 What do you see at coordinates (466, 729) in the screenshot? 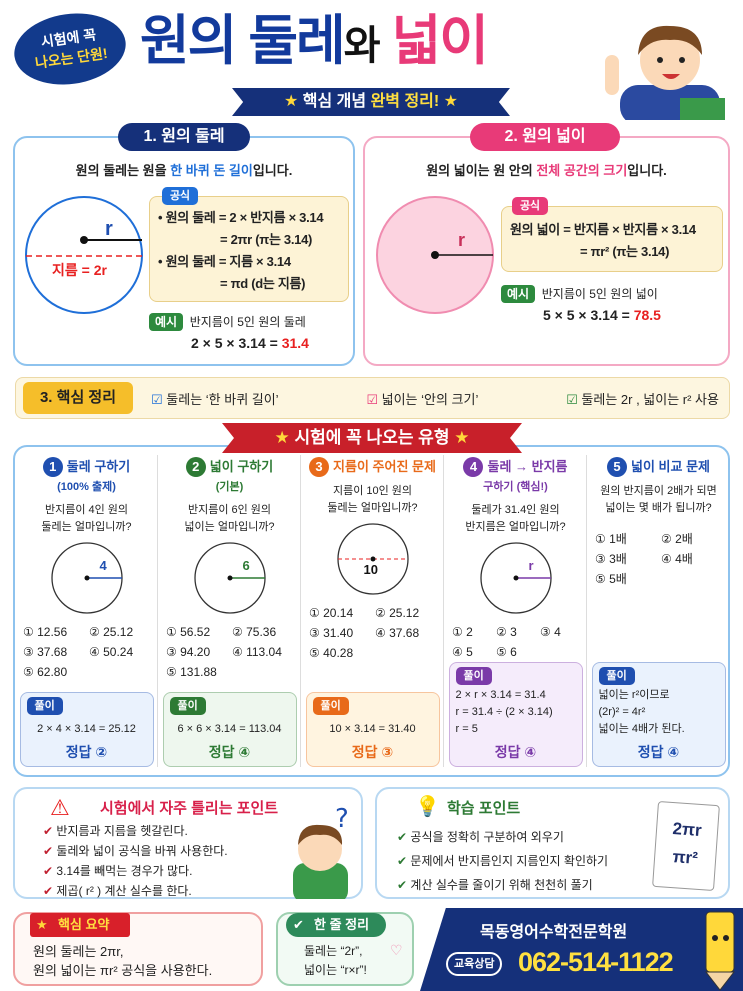
I see `solution-line: r = 5` at bounding box center [466, 729].